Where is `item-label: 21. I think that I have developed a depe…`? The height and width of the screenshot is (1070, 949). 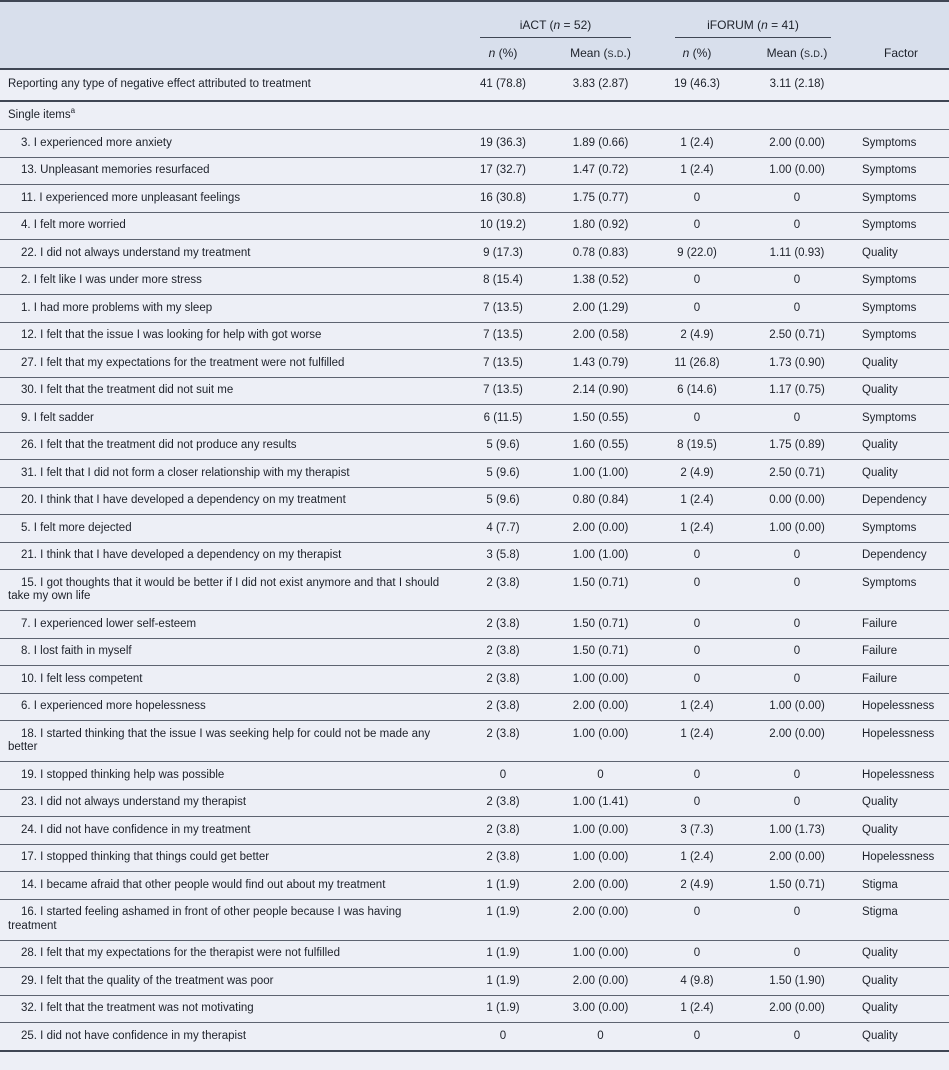
item-label: 21. I think that I have developed a depe… is located at coordinates (181, 555).